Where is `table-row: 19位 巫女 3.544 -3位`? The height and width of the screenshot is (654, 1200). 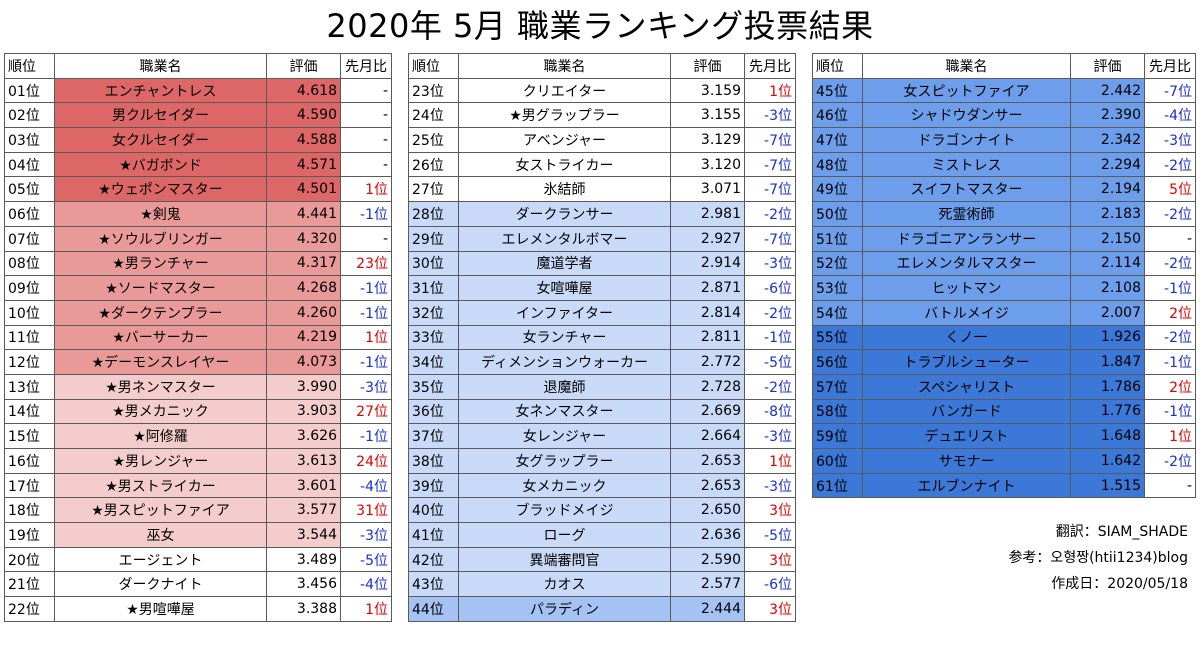 table-row: 19位 巫女 3.544 -3位 is located at coordinates (198, 535).